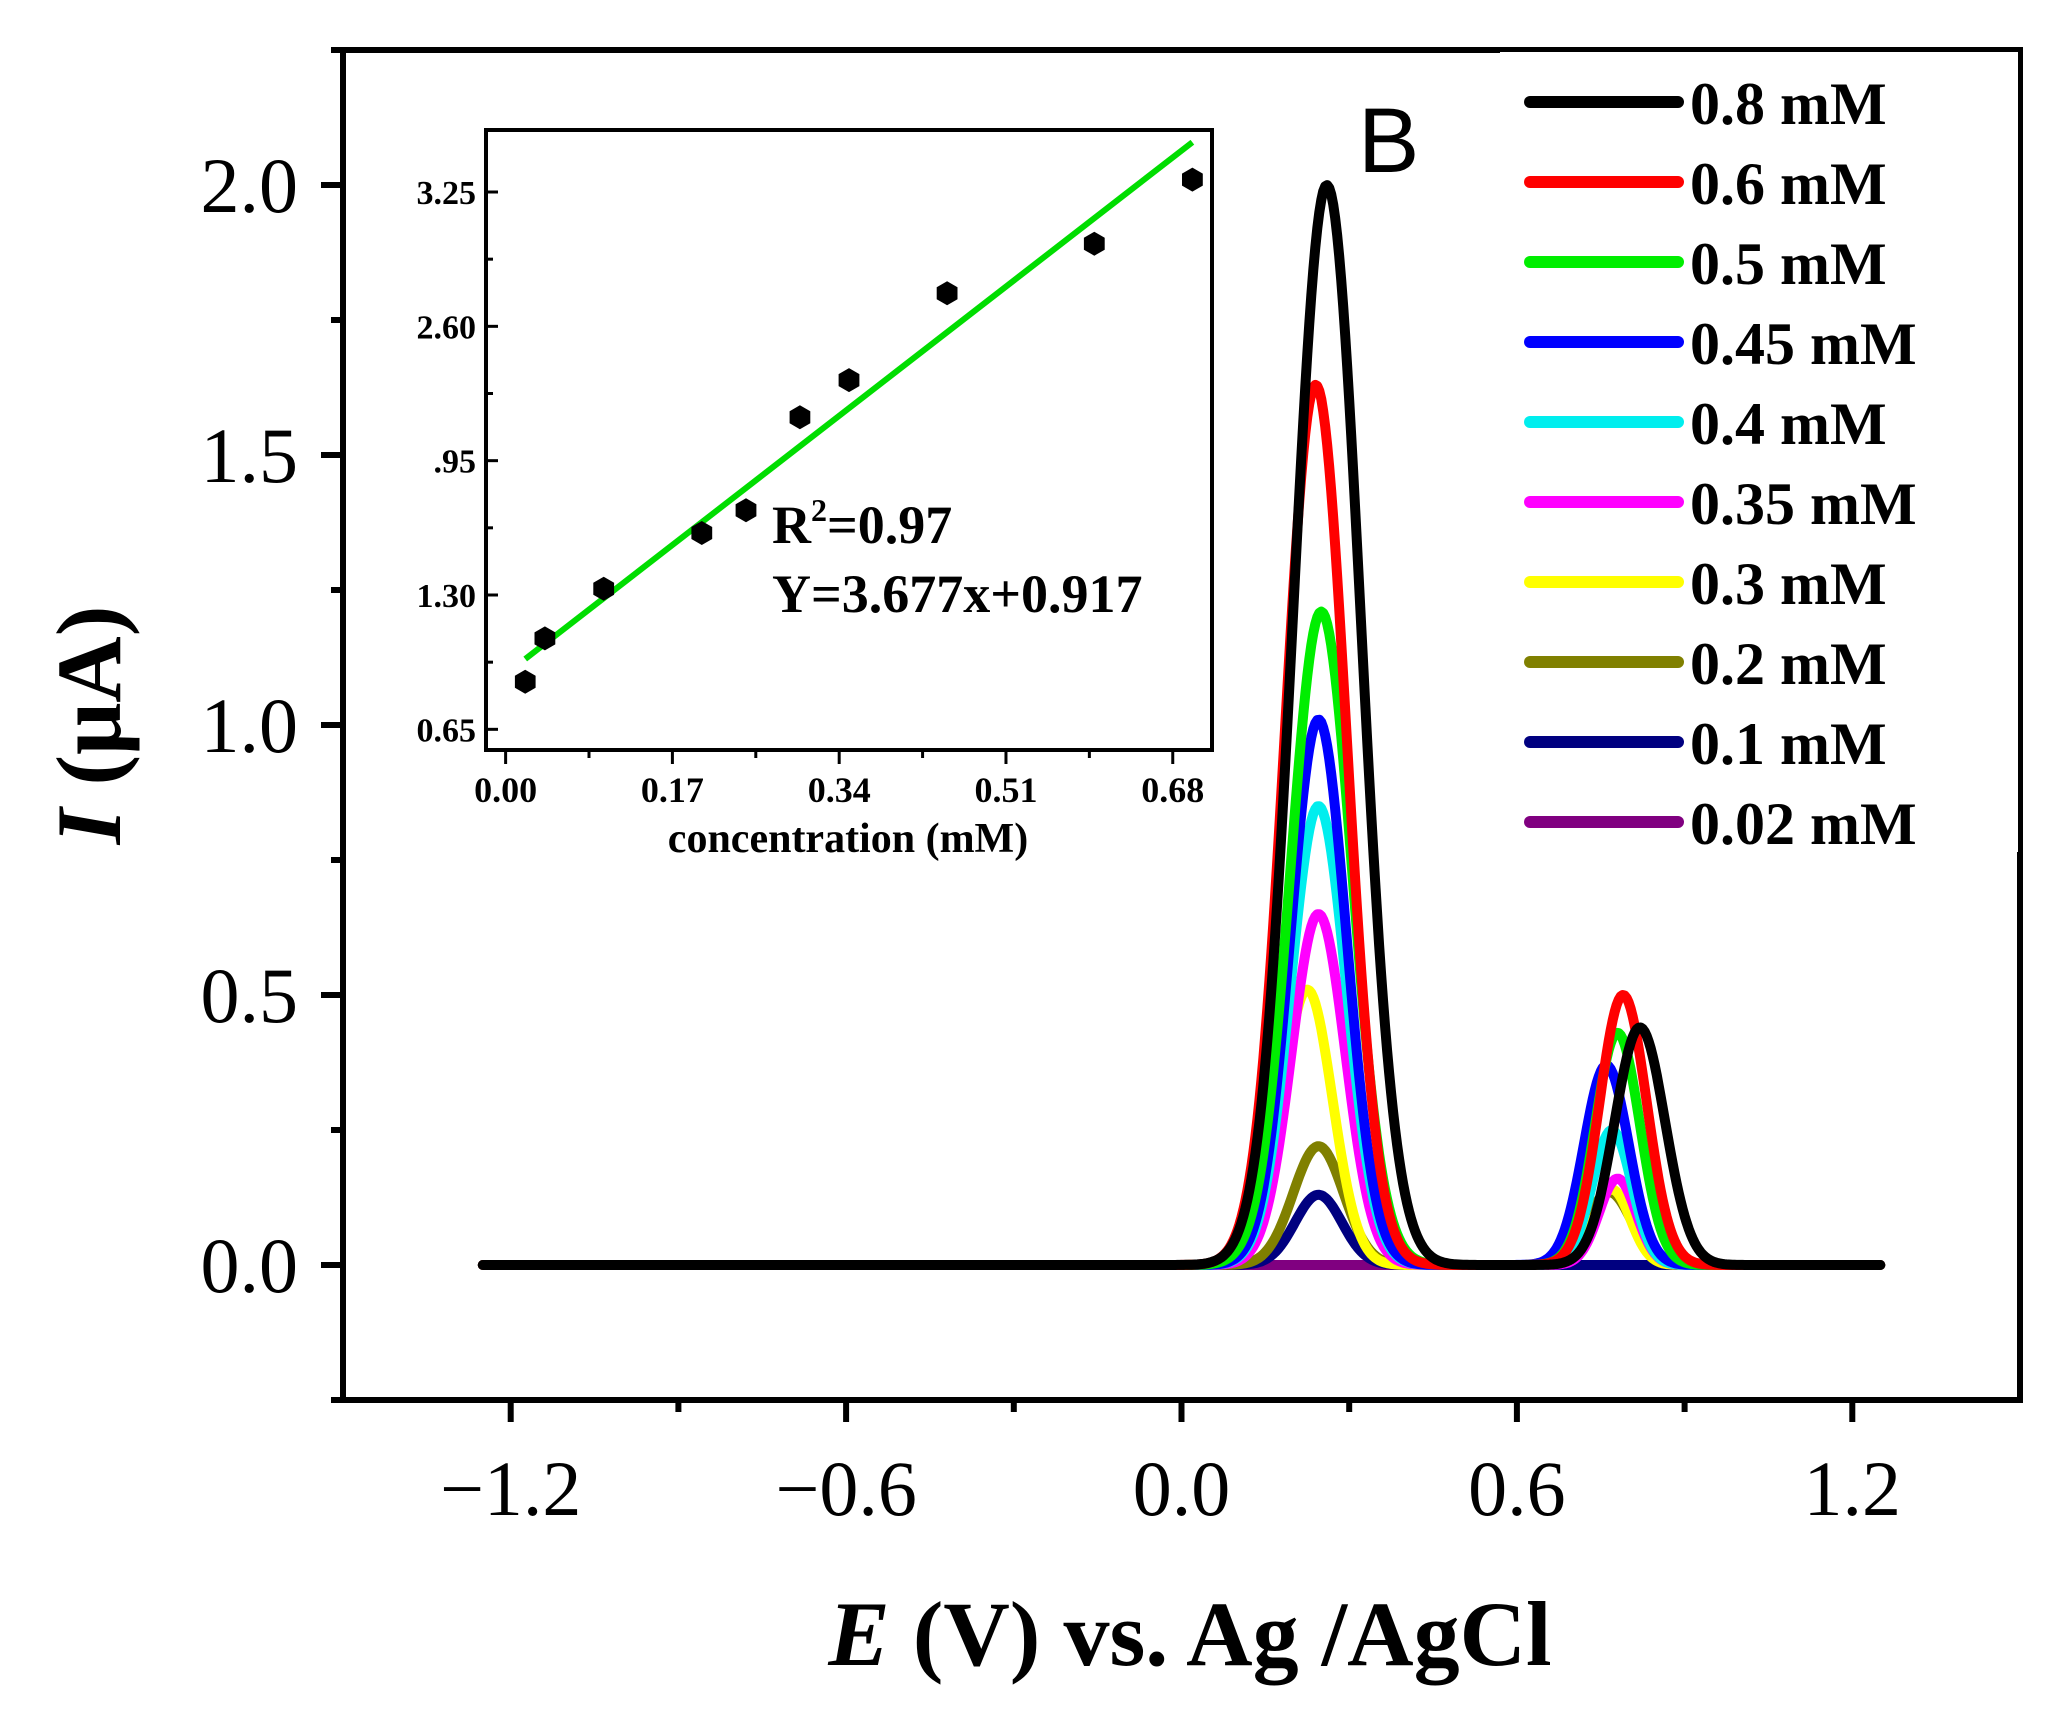 This screenshot has width=2047, height=1711. I want to click on inset-frame, so click(849, 440).